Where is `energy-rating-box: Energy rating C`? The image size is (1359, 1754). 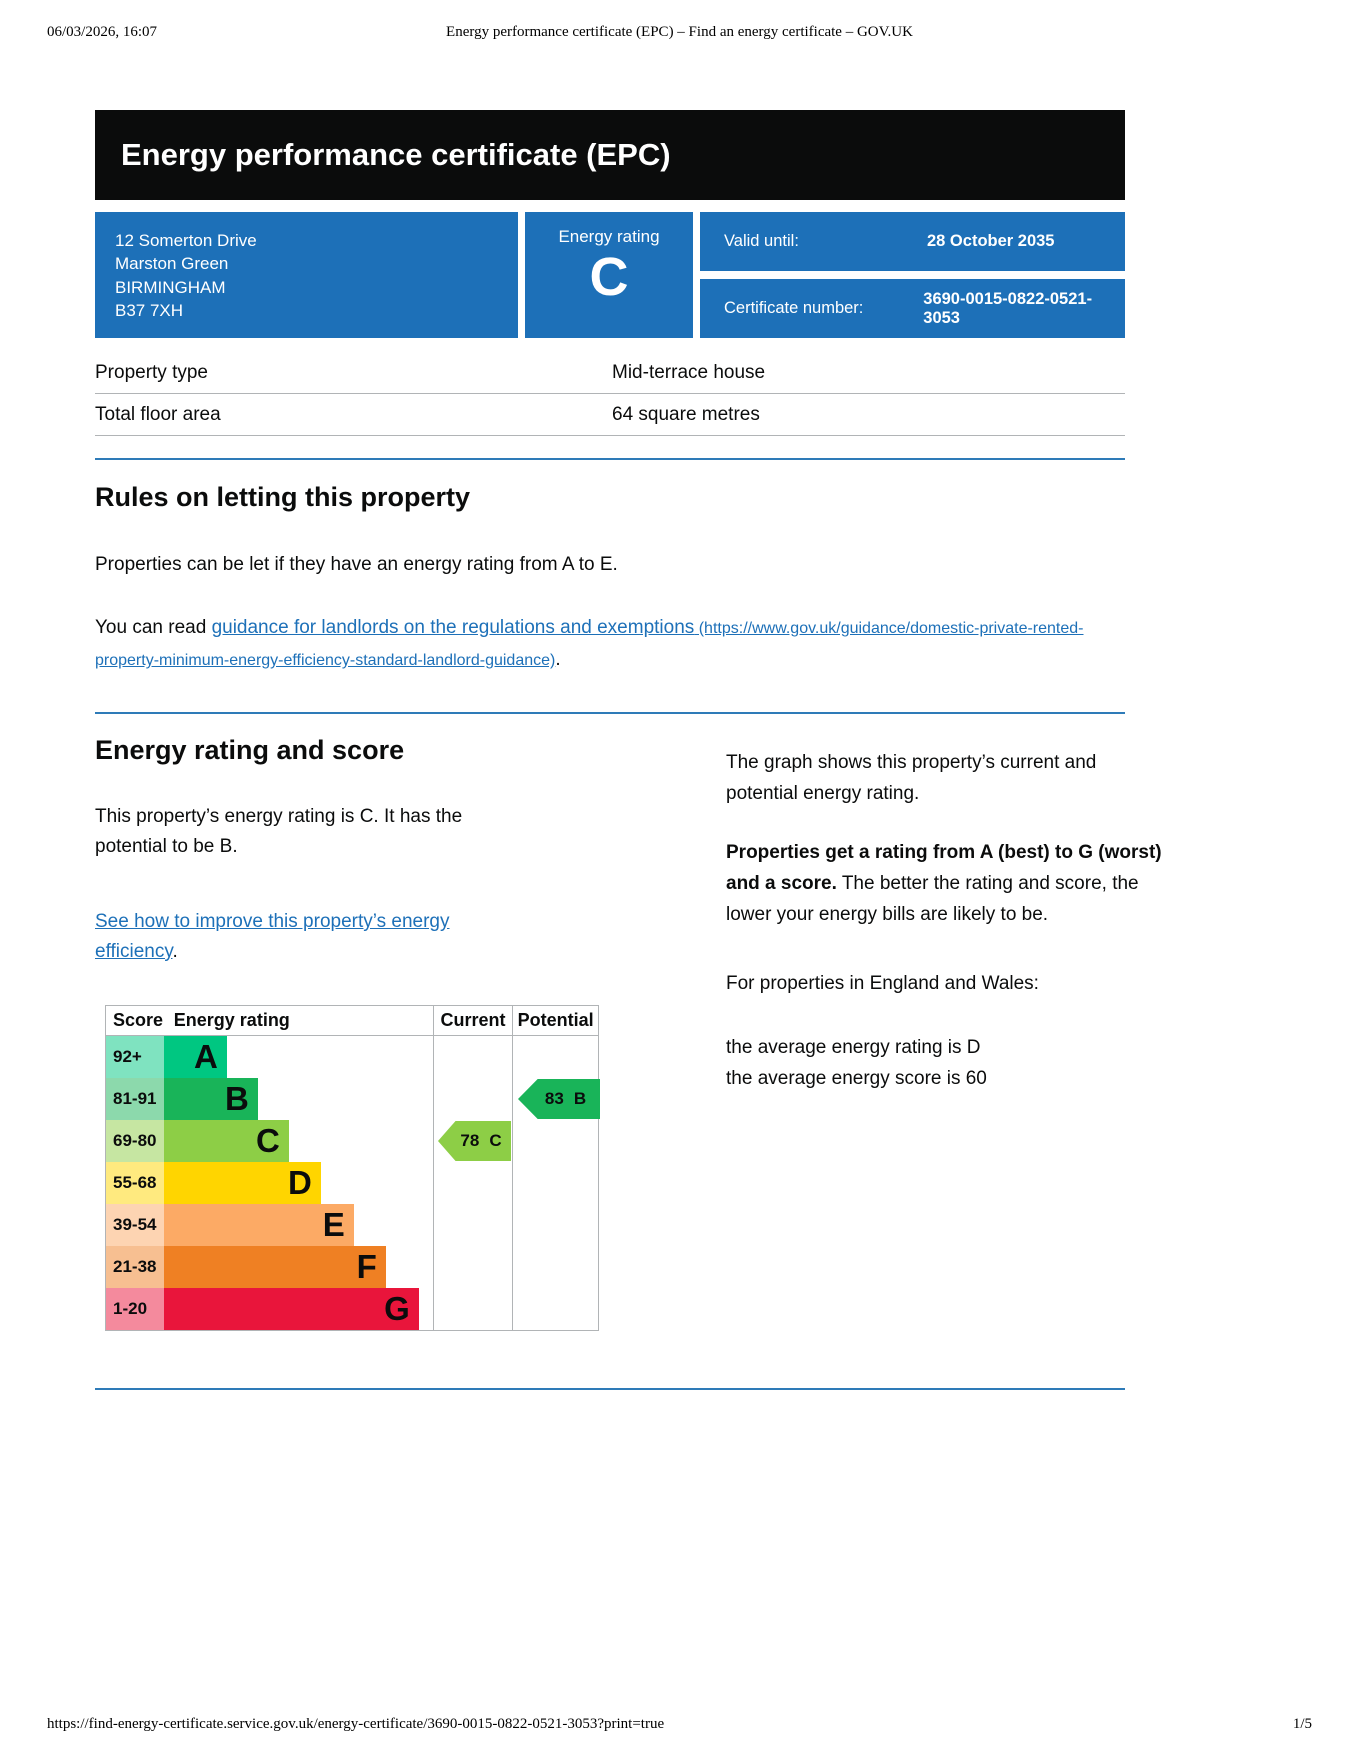 energy-rating-box: Energy rating C is located at coordinates (609, 275).